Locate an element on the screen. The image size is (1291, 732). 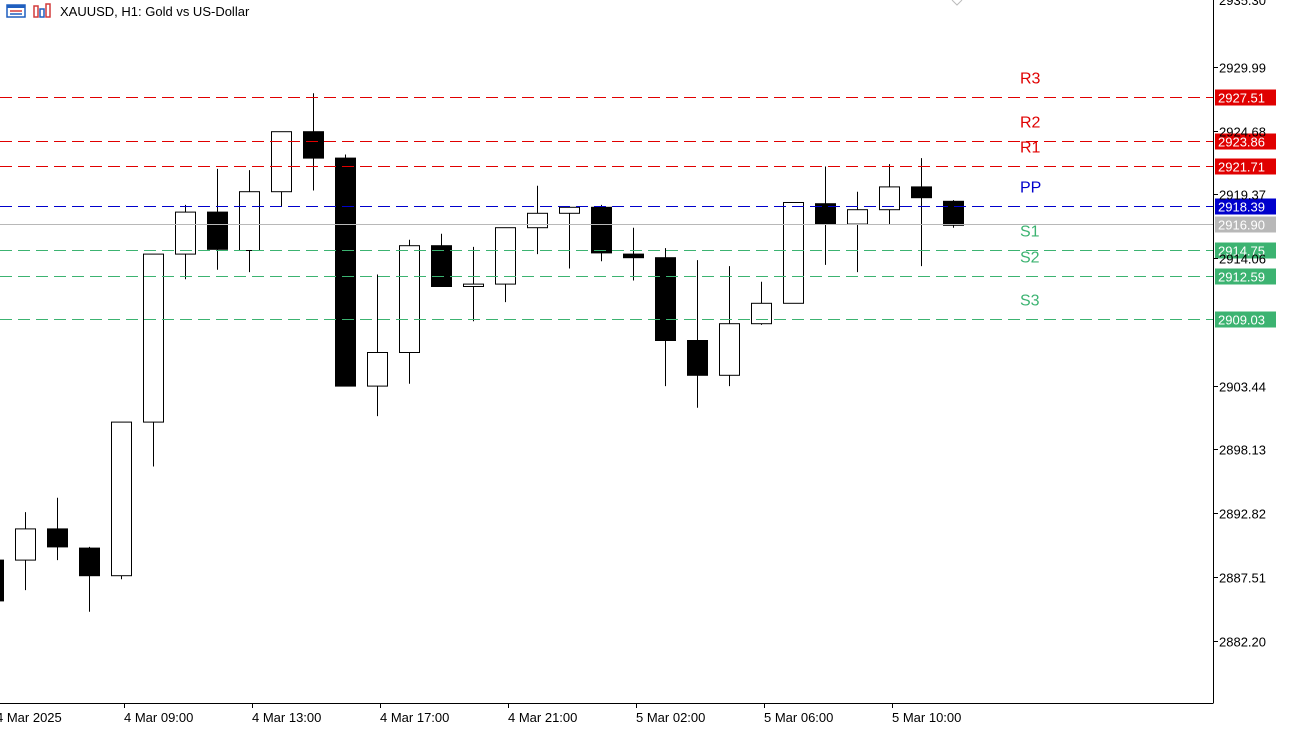
price-tag-text: 2914.75 is located at coordinates (1241, 251).